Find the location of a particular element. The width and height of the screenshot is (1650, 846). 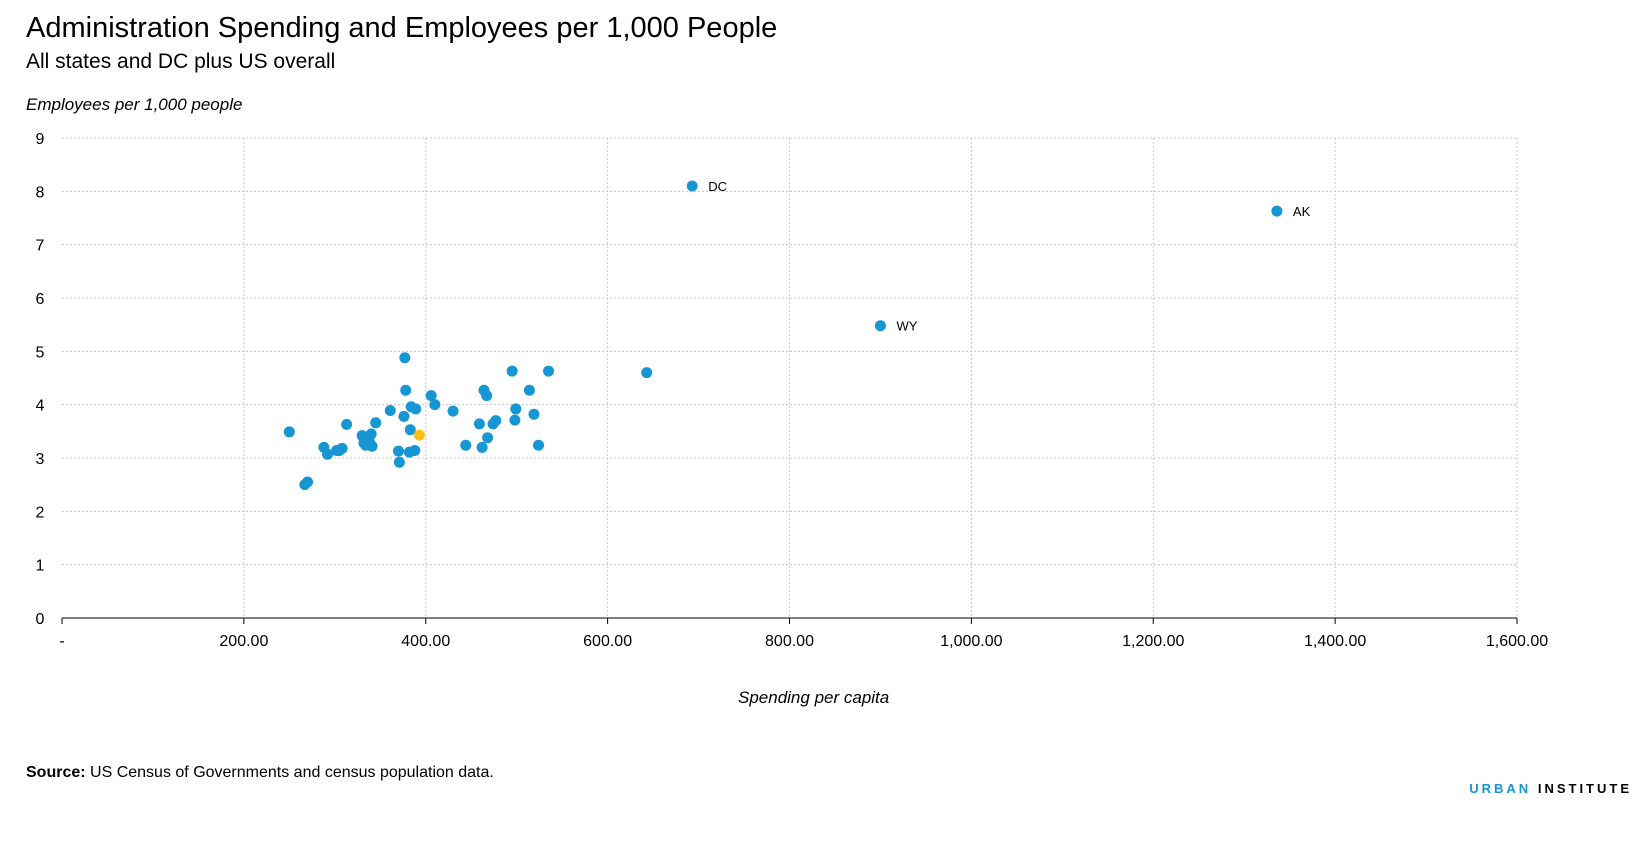

chart-subtitle: All states and DC plus US overall is located at coordinates (181, 61).